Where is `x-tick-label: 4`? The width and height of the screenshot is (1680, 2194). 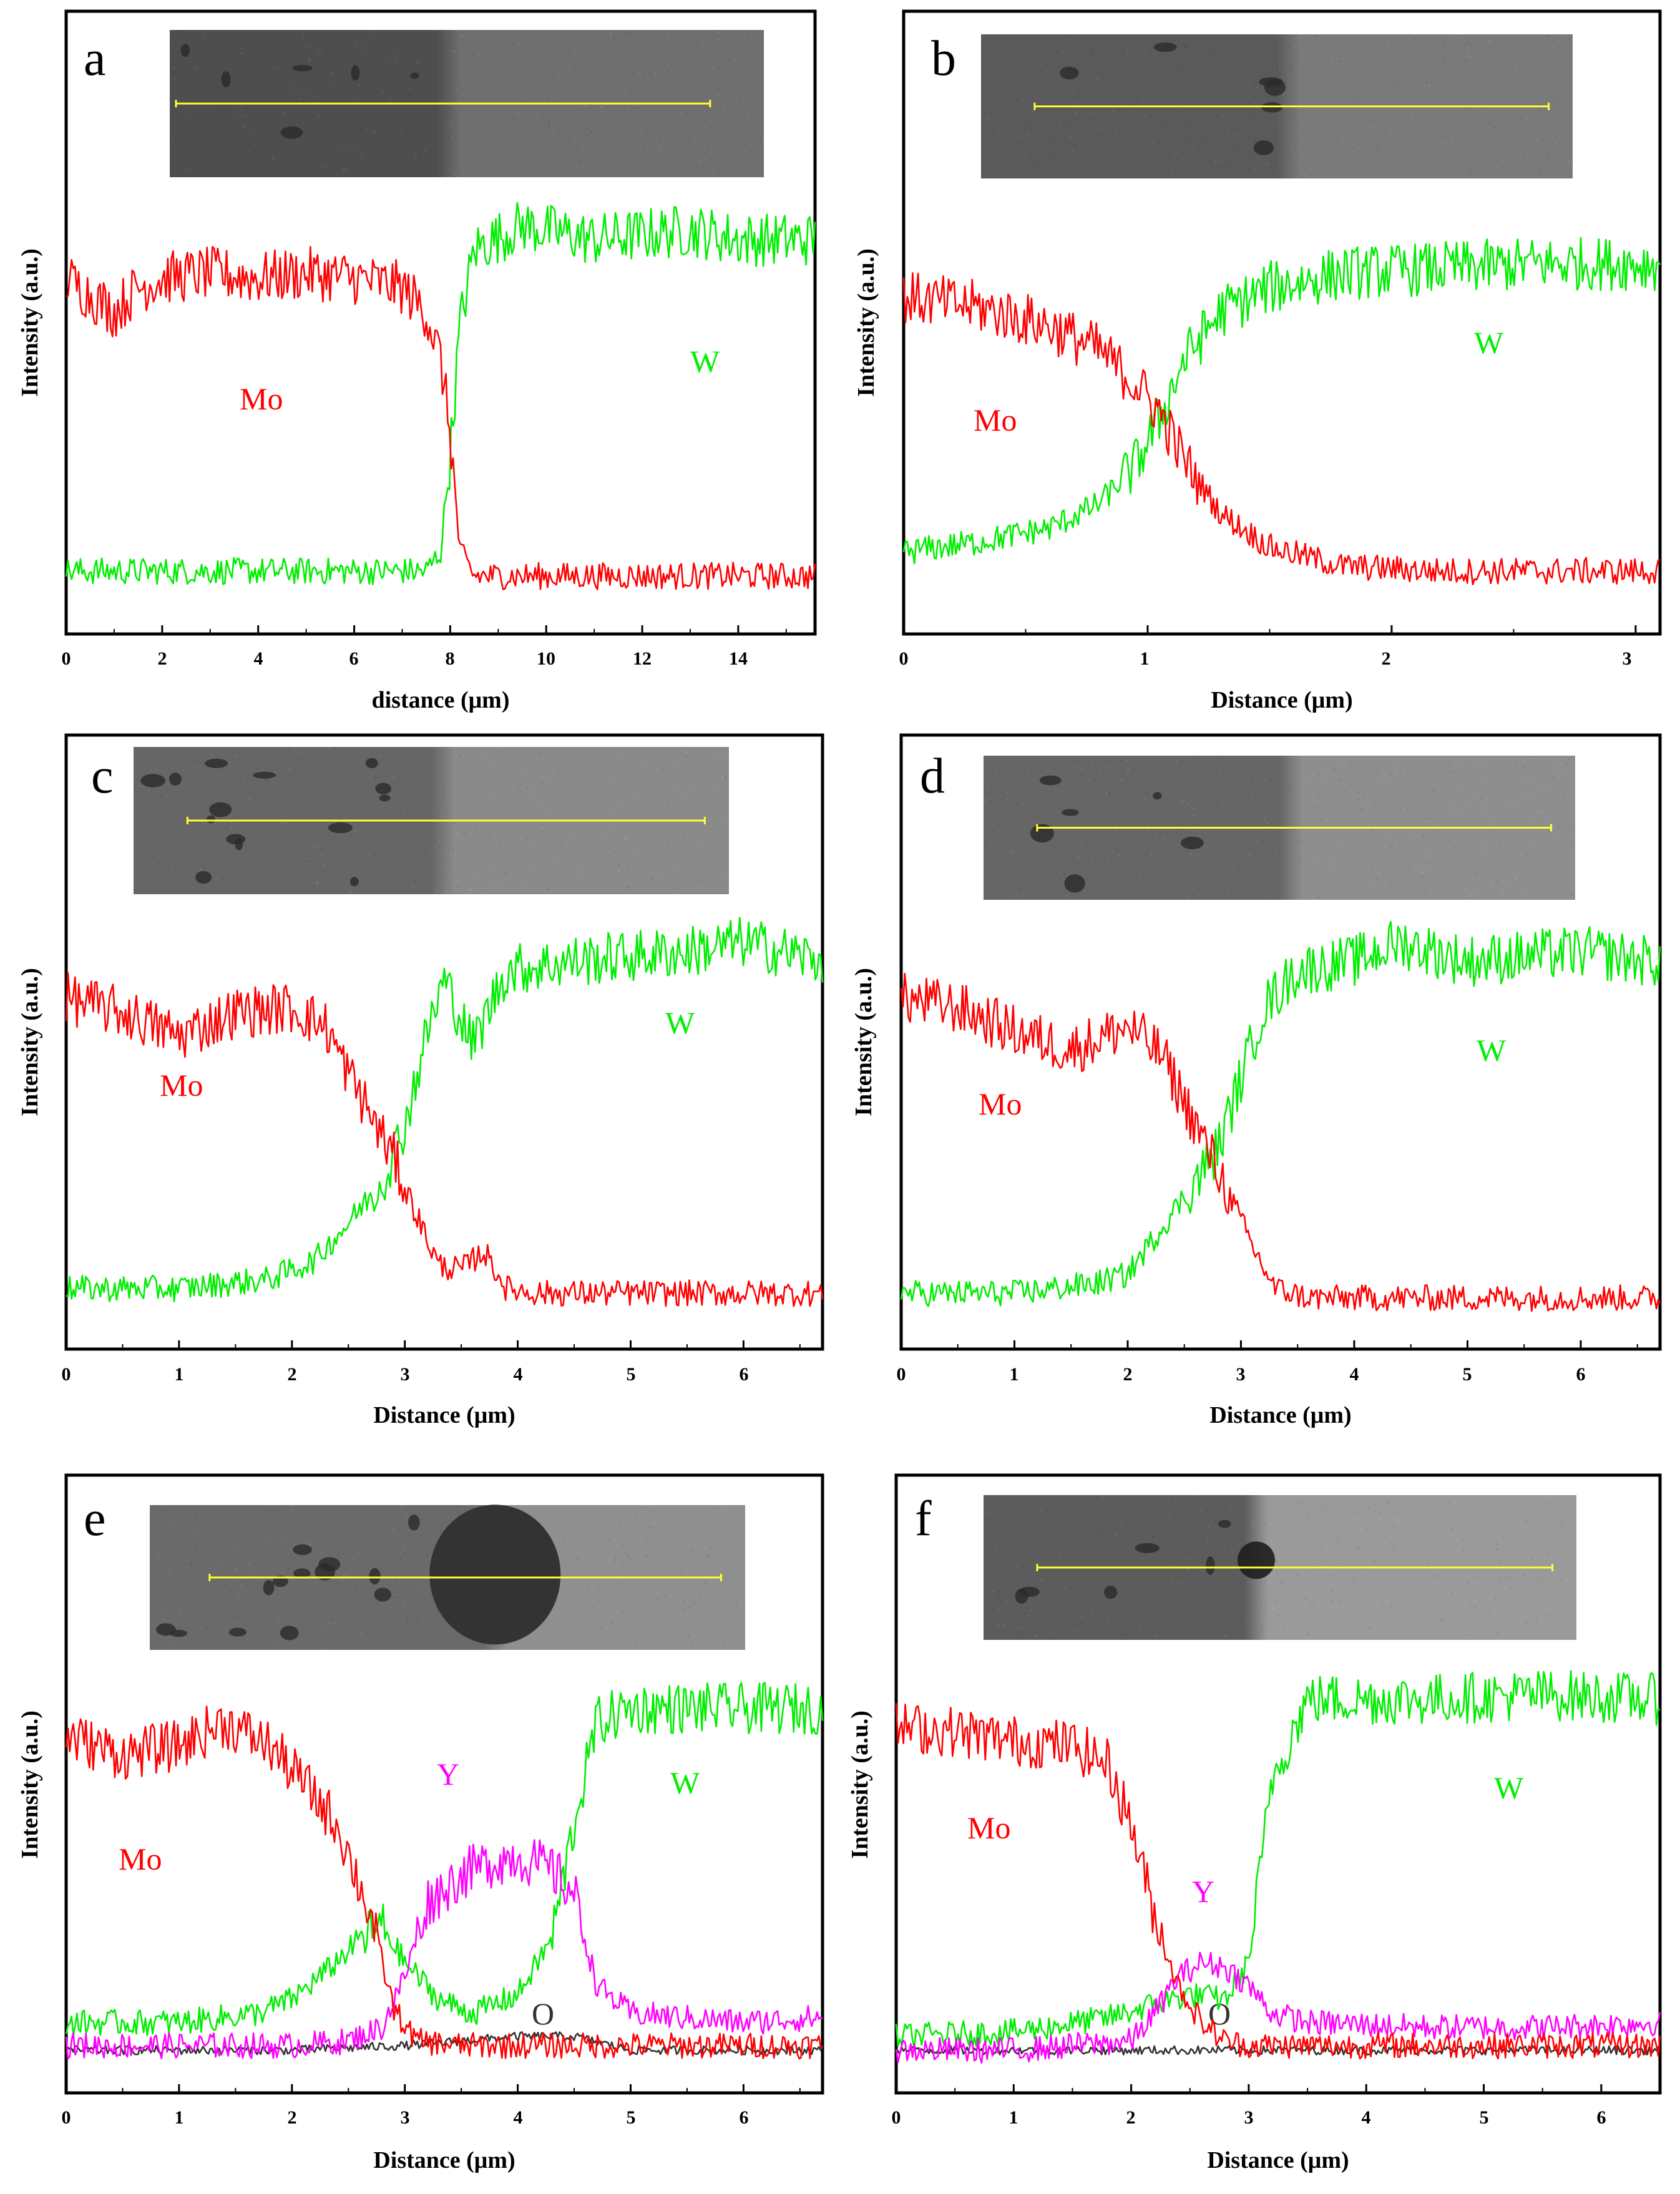 x-tick-label: 4 is located at coordinates (518, 1374).